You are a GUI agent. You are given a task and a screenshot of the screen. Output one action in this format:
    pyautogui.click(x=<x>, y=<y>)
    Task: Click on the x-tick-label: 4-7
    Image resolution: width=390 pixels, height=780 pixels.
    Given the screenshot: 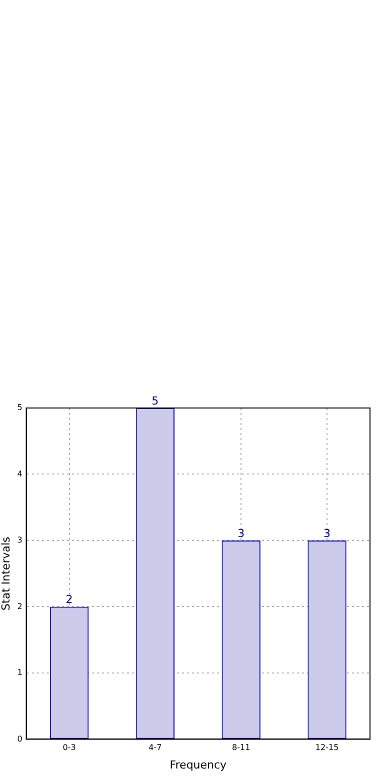 What is the action you would take?
    pyautogui.click(x=155, y=747)
    